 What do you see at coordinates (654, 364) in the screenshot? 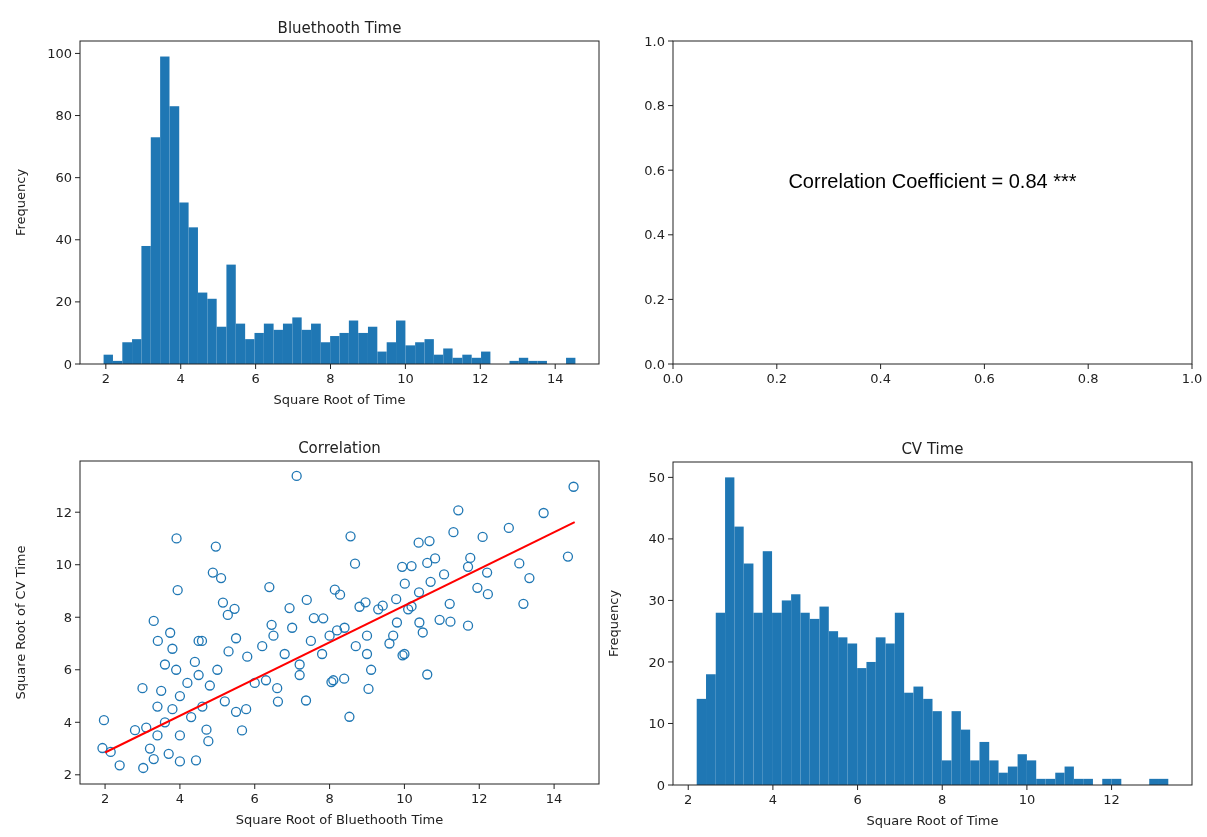
I see `y-tick-label: 0.0` at bounding box center [654, 364].